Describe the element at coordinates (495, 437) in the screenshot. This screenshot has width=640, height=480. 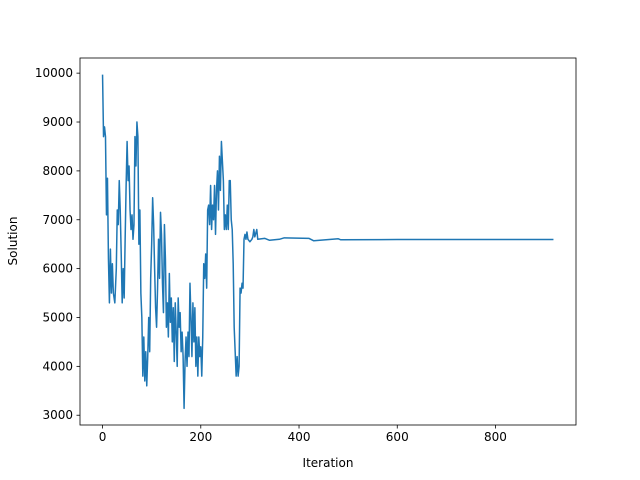
I see `x-tick-label: 800` at that location.